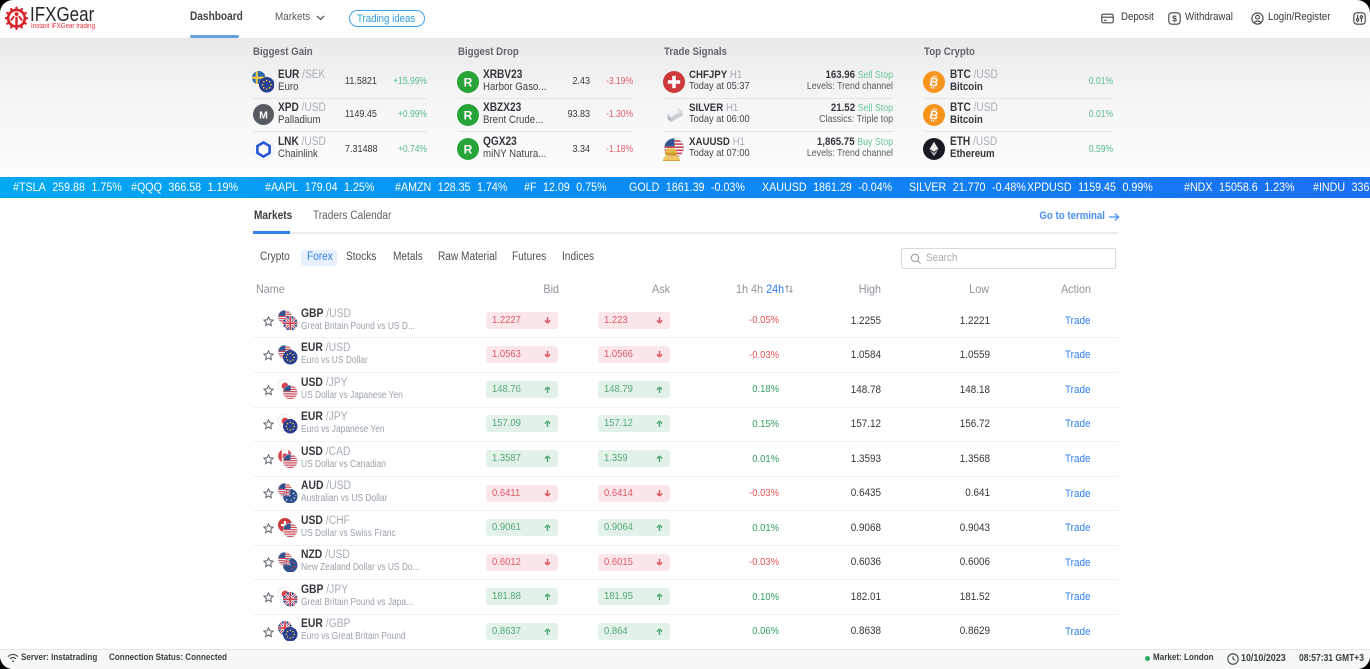 The image size is (1370, 669). What do you see at coordinates (263, 115) in the screenshot?
I see `svg-text: M` at bounding box center [263, 115].